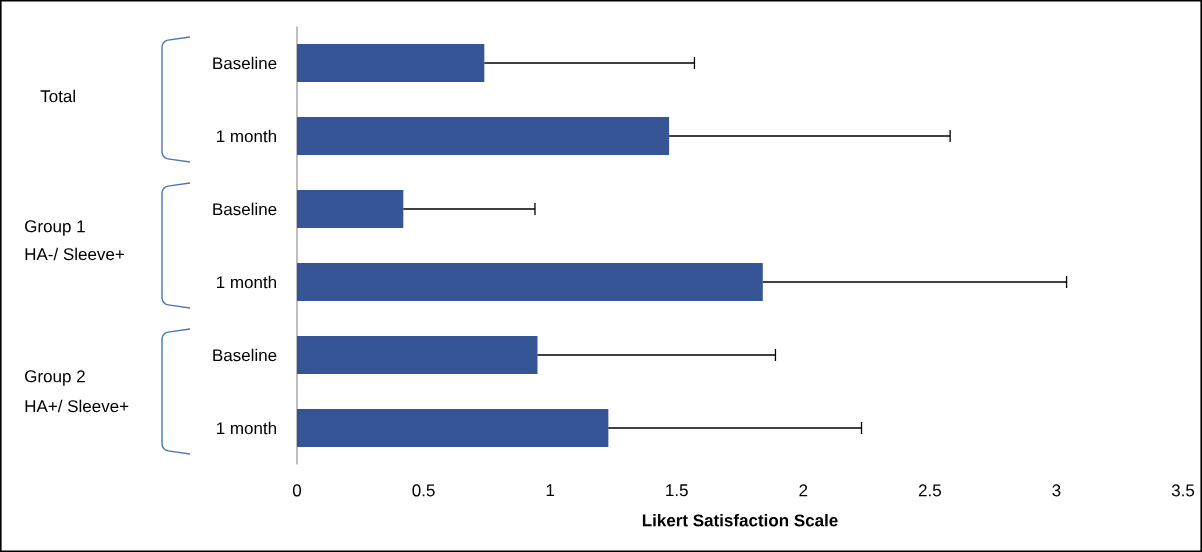  Describe the element at coordinates (55, 228) in the screenshot. I see `text: Group 1` at that location.